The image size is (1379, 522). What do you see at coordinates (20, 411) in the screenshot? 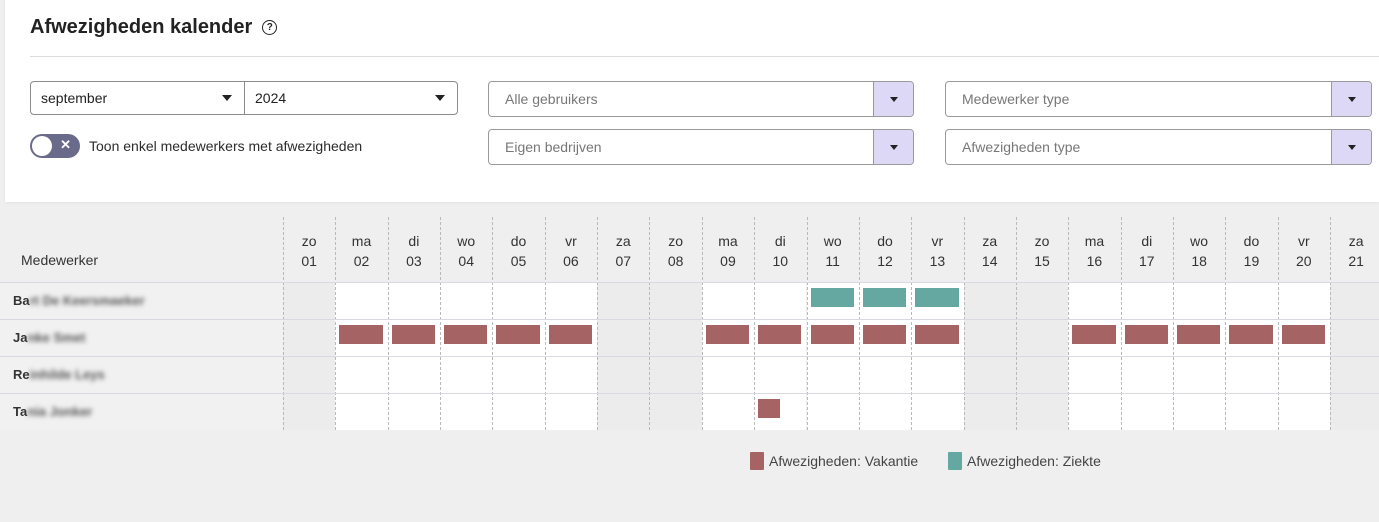
I see `employee-name-visible: Ta` at bounding box center [20, 411].